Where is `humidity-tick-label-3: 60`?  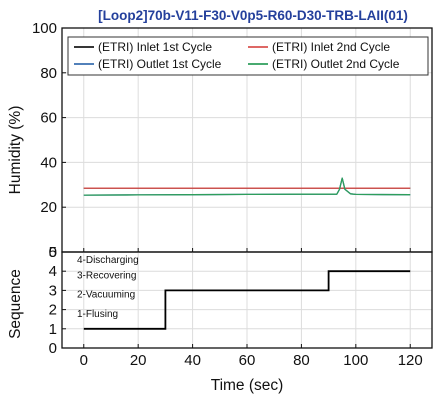 humidity-tick-label-3: 60 is located at coordinates (48, 118).